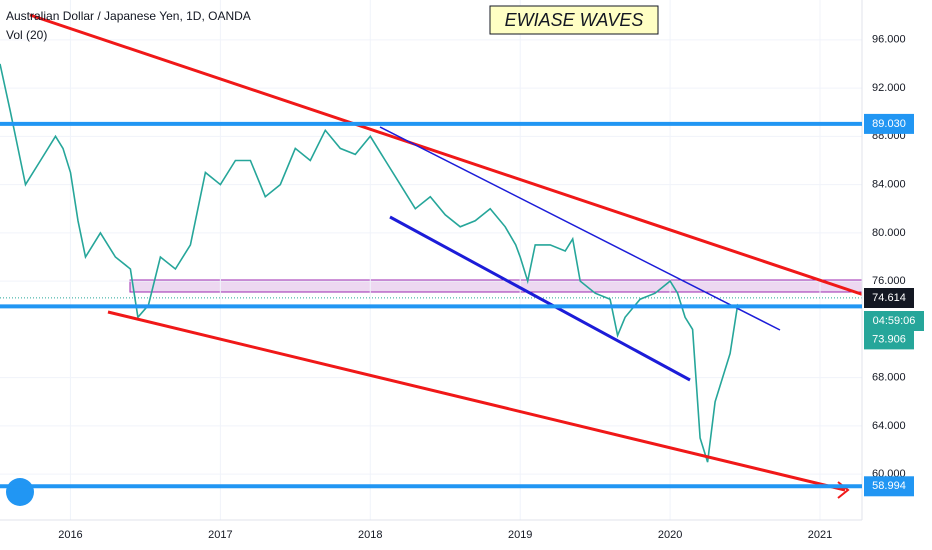  What do you see at coordinates (889, 426) in the screenshot?
I see `y-tick-label: 64.000` at bounding box center [889, 426].